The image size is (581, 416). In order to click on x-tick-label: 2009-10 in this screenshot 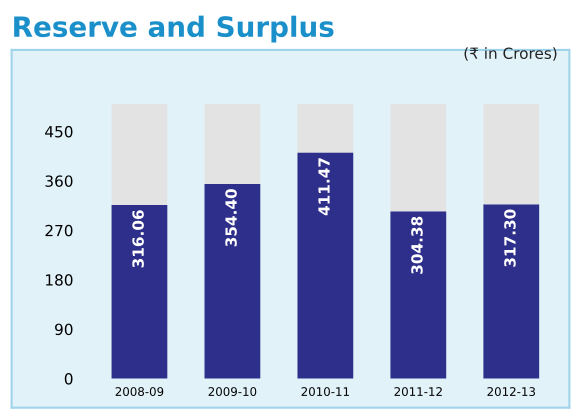, I will do `click(232, 391)`.